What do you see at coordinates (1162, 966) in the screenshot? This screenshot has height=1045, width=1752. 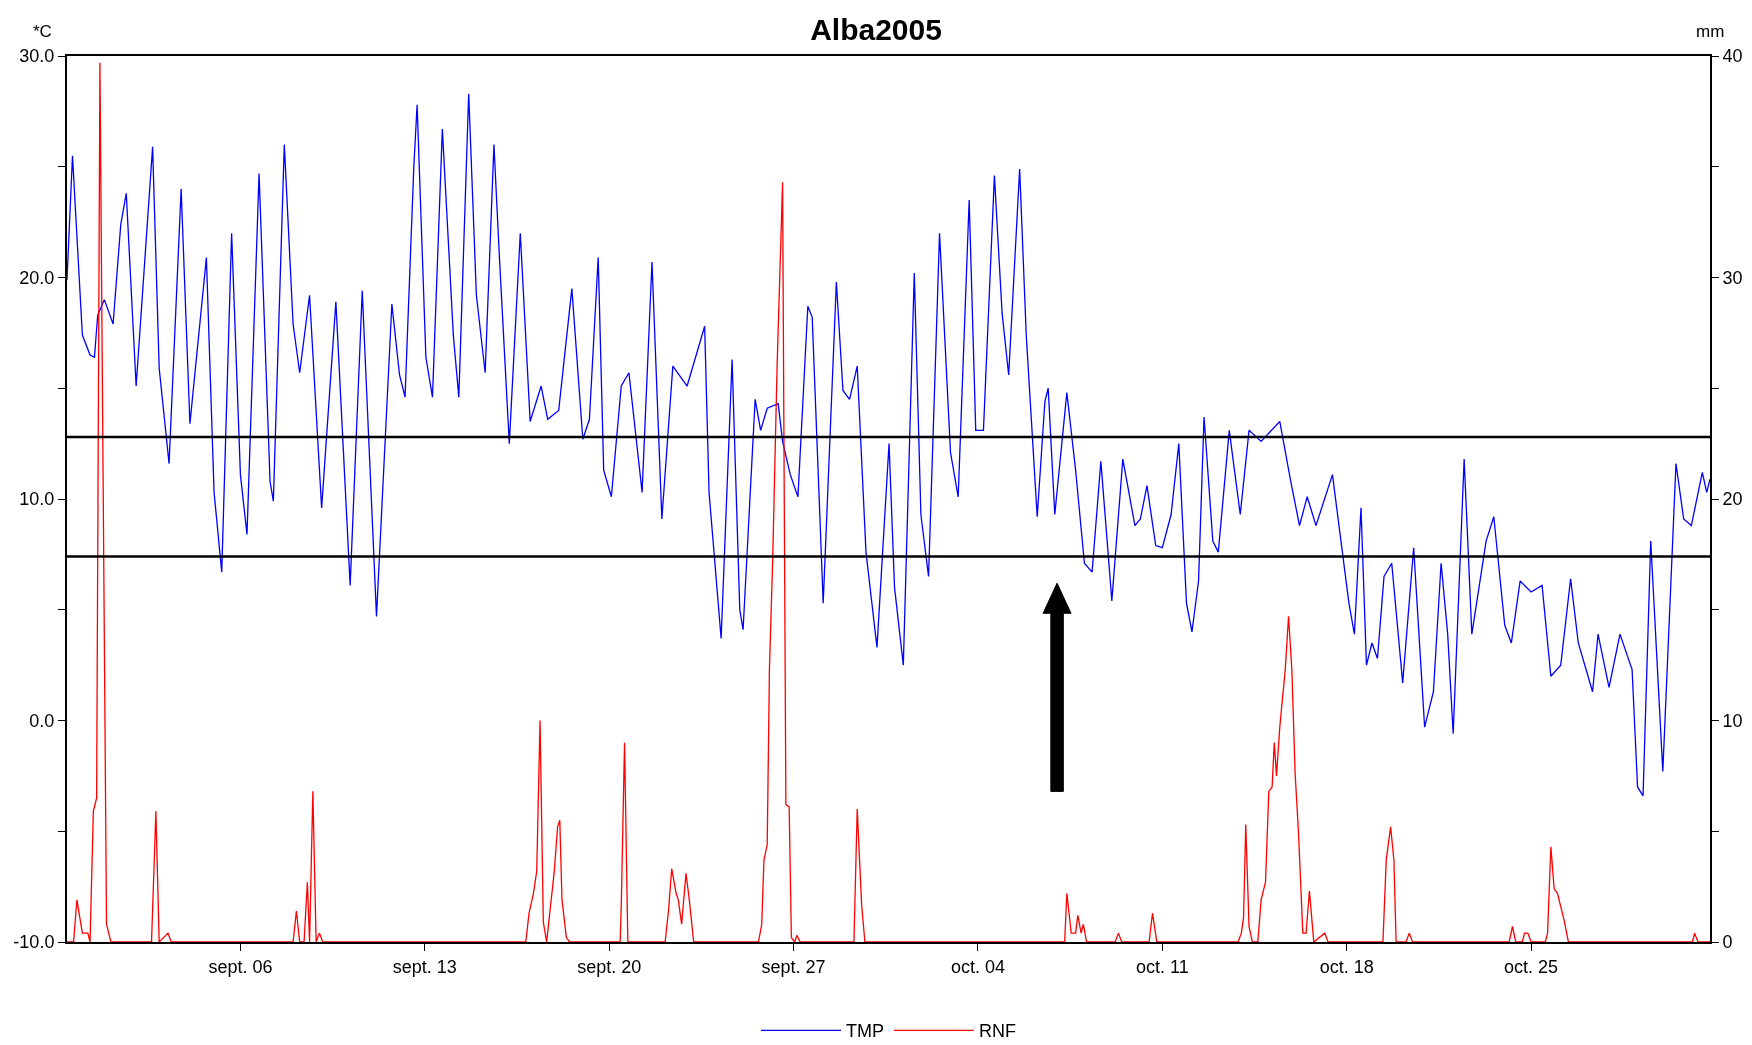 I see `x-tick-label: oct. 11` at bounding box center [1162, 966].